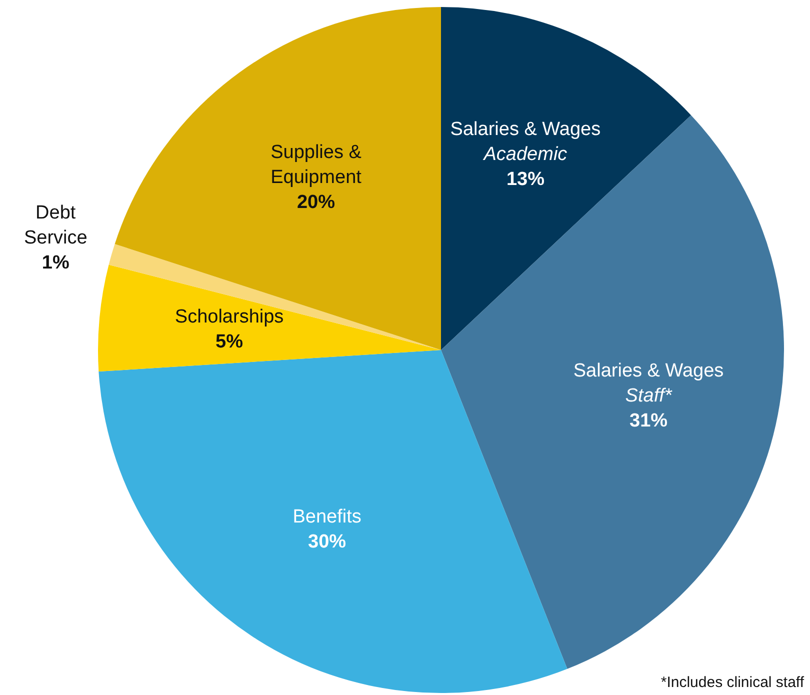 The width and height of the screenshot is (810, 695). Describe the element at coordinates (648, 383) in the screenshot. I see `slice-label: Salaries & Wages Staff*` at that location.